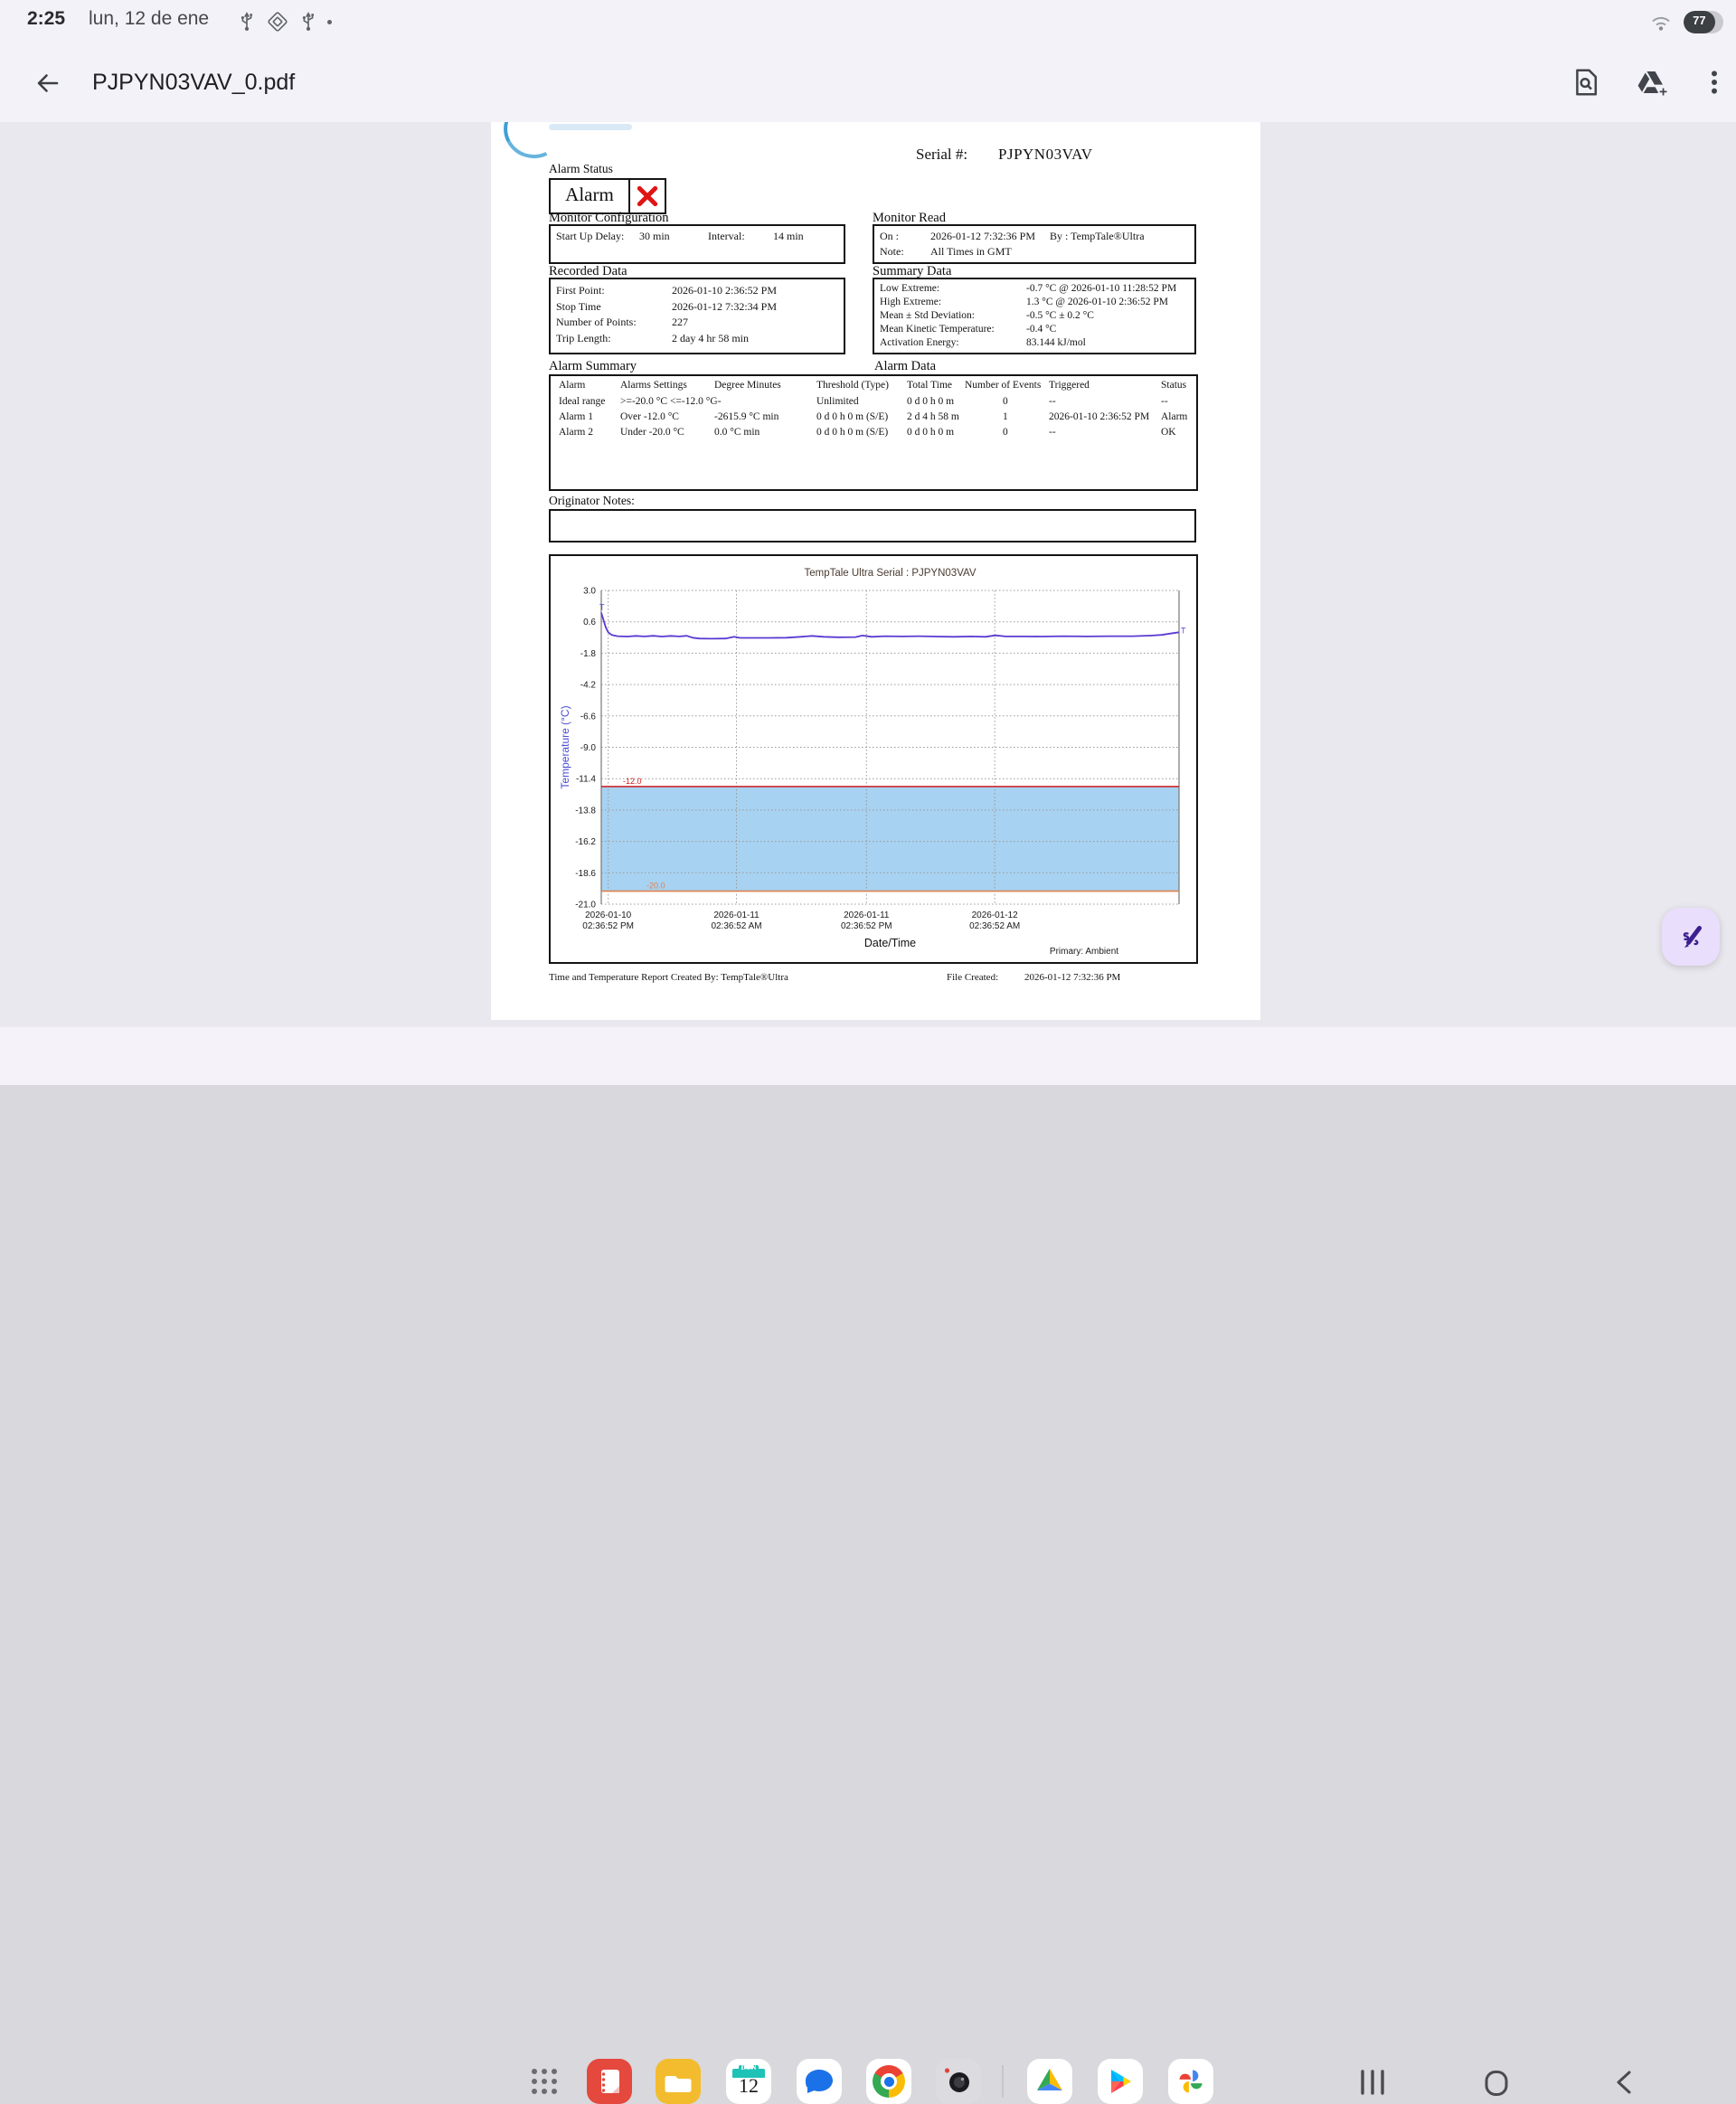 This screenshot has height=2104, width=1736. Describe the element at coordinates (866, 926) in the screenshot. I see `svg-text: 02:36:52 PM` at that location.